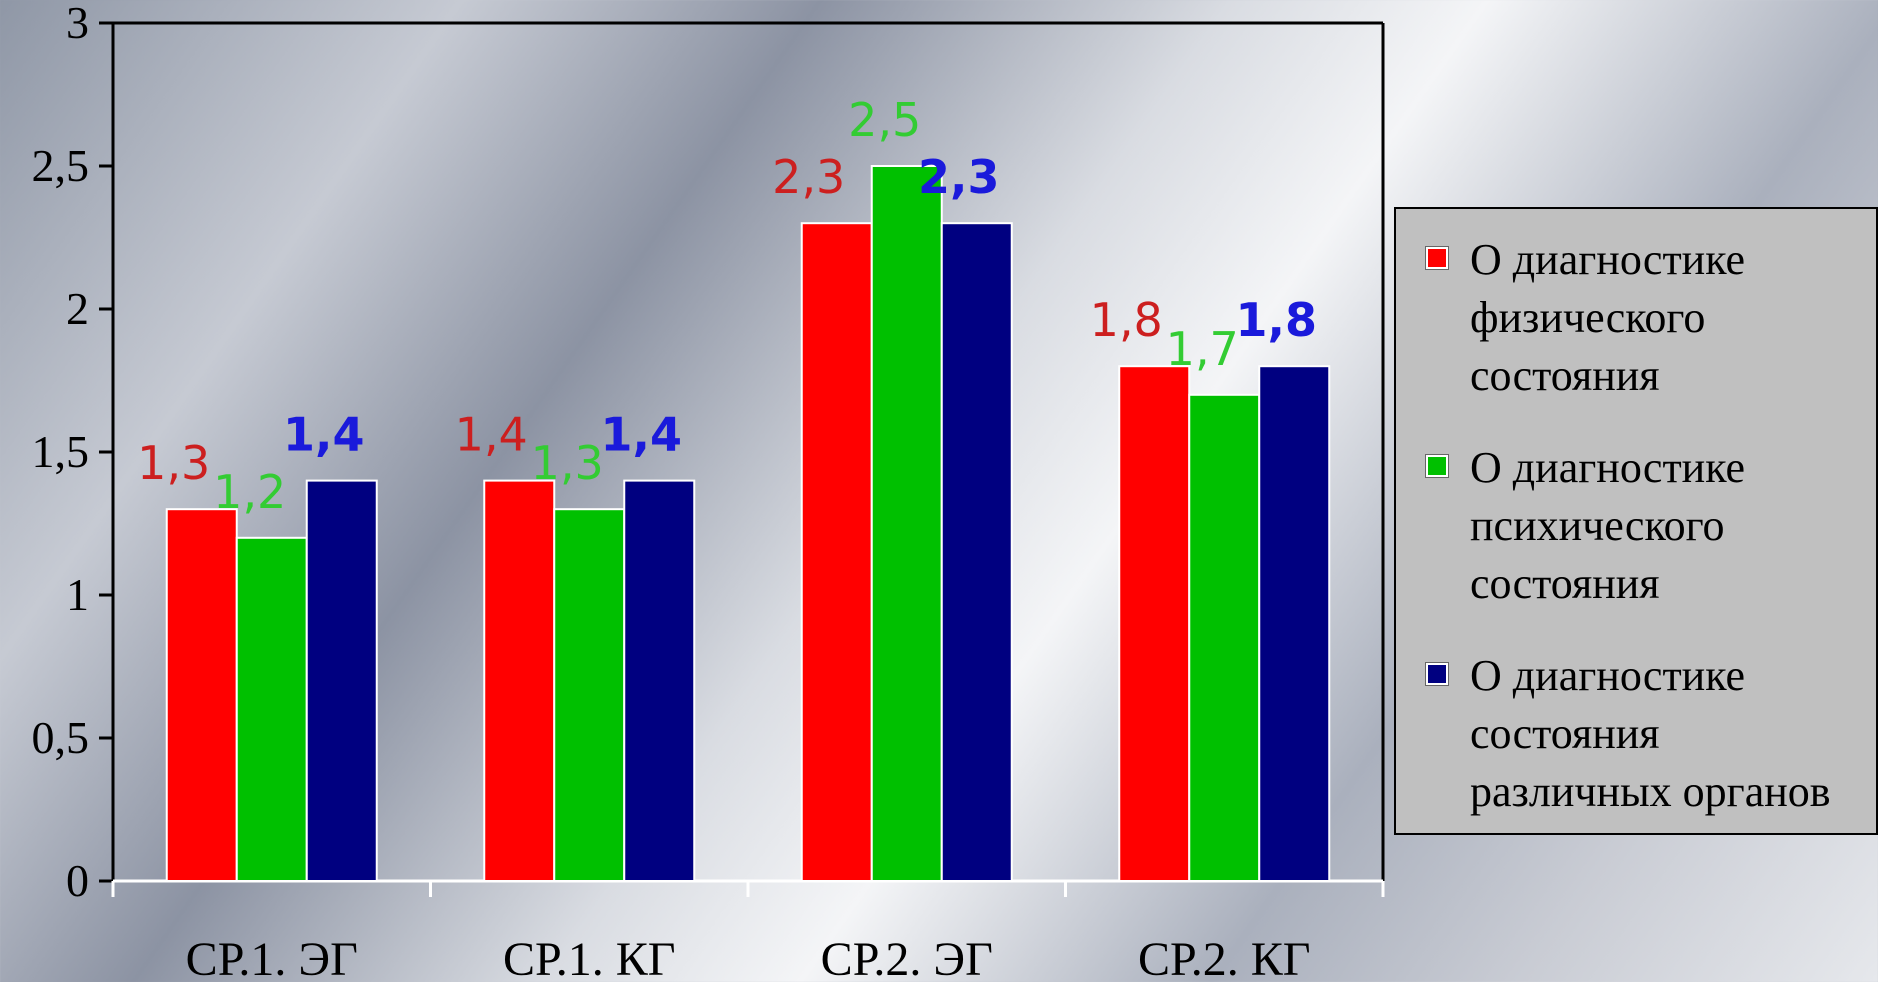 The image size is (1878, 982). Describe the element at coordinates (77, 880) in the screenshot. I see `y-tick-label: 0` at that location.